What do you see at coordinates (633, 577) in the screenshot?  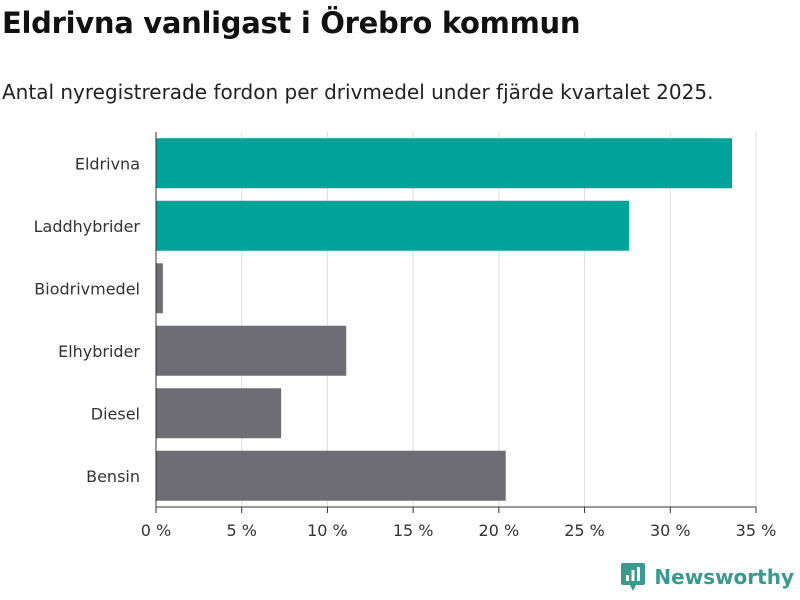 I see `bar-chart-pin-logo-icon` at bounding box center [633, 577].